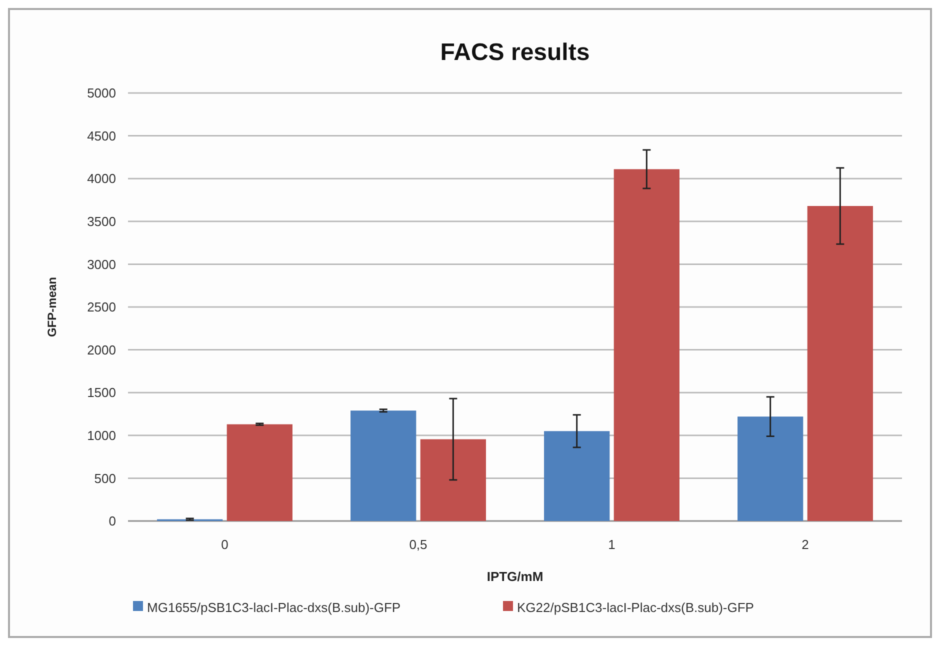 Image resolution: width=944 pixels, height=646 pixels. Describe the element at coordinates (101, 435) in the screenshot. I see `y-tick-label: 1000` at that location.